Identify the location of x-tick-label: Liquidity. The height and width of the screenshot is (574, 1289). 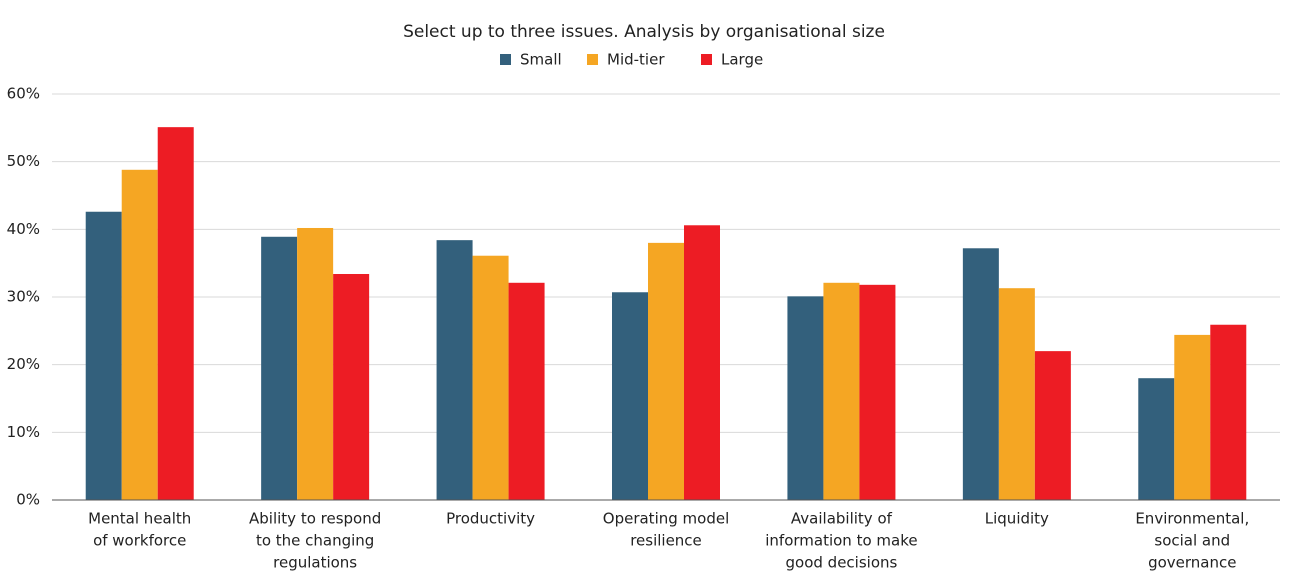
(1017, 519).